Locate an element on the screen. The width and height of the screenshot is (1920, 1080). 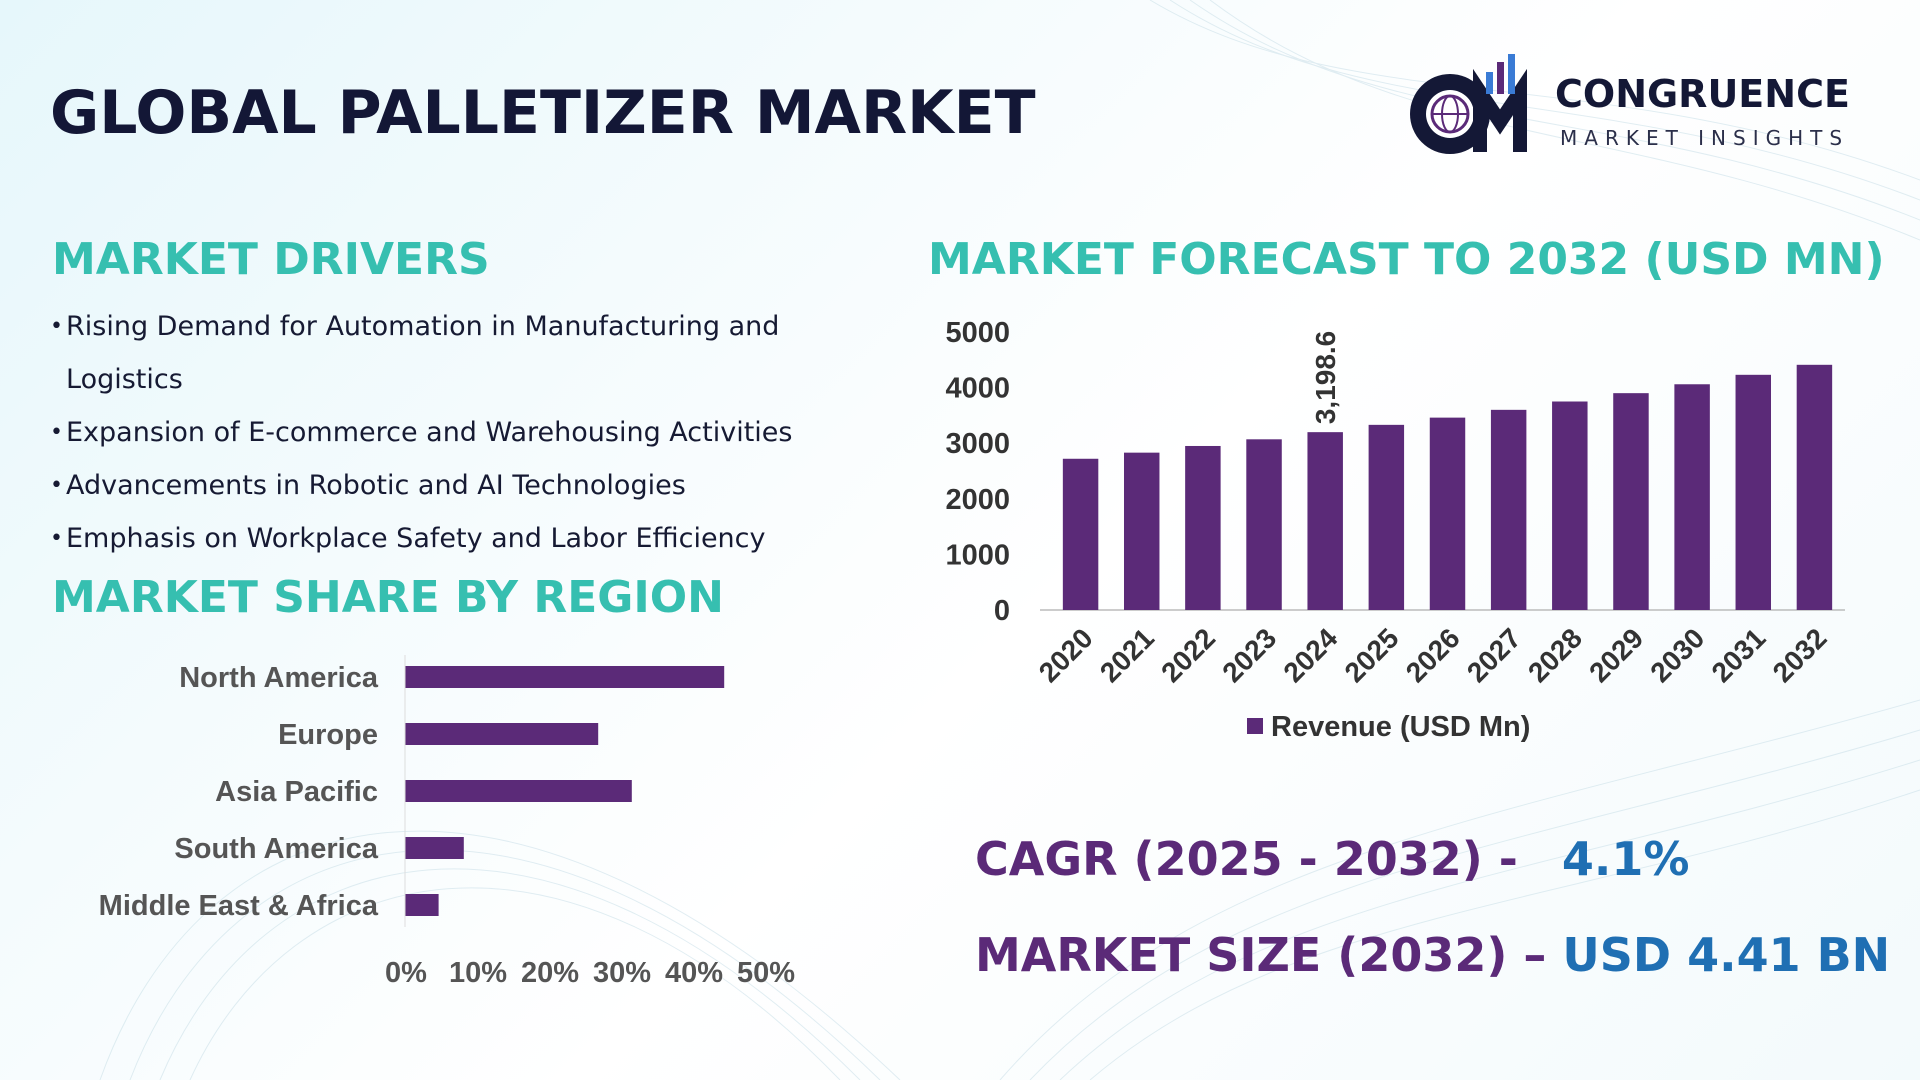
x-tick-label: 20% is located at coordinates (550, 973).